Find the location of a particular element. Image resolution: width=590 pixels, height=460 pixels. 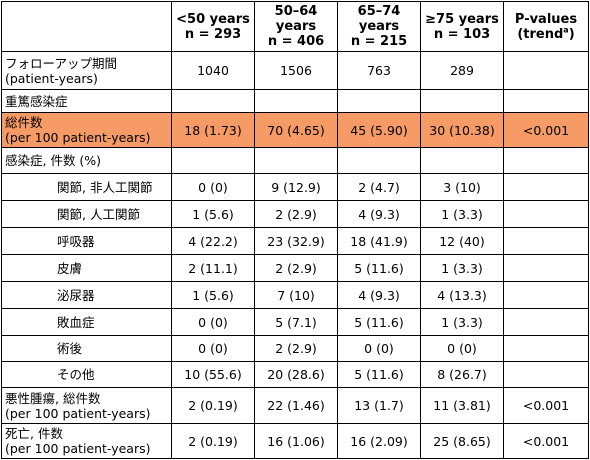

cell: 12 (40) is located at coordinates (462, 241).